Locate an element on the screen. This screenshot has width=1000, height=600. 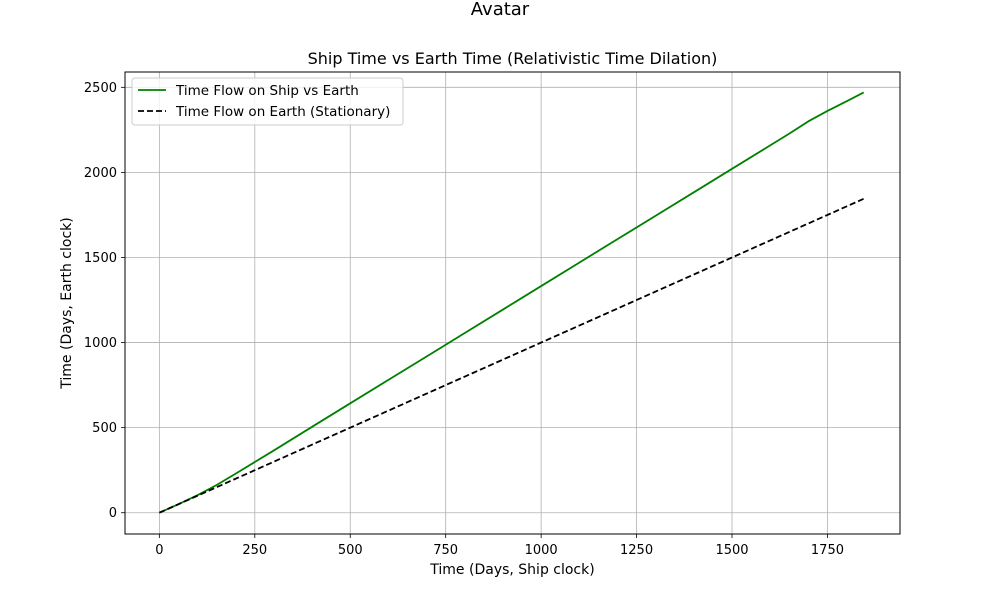
legend-box is located at coordinates (267, 101).